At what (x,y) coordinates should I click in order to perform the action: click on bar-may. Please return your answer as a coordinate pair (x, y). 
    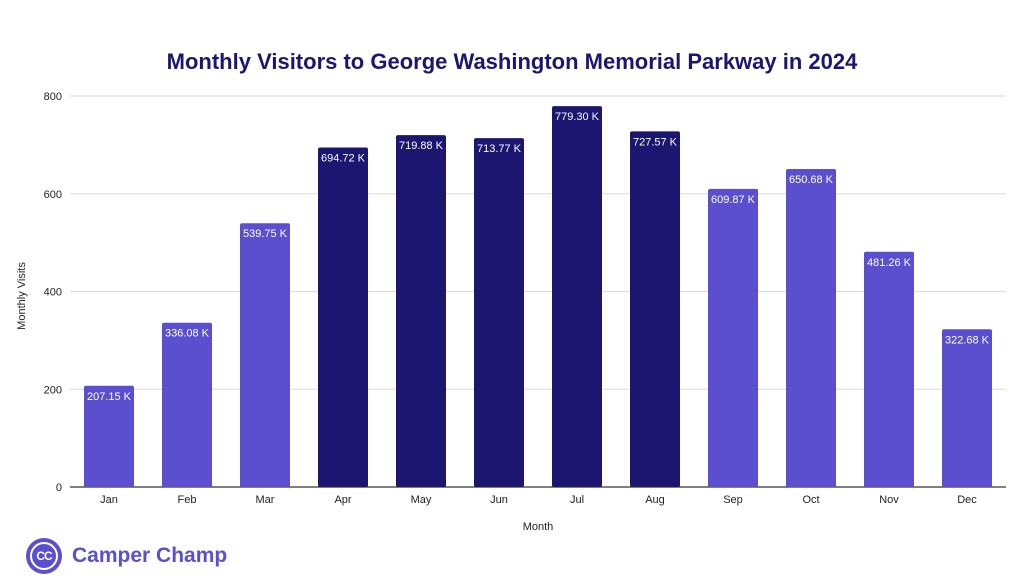
    Looking at the image, I should click on (421, 311).